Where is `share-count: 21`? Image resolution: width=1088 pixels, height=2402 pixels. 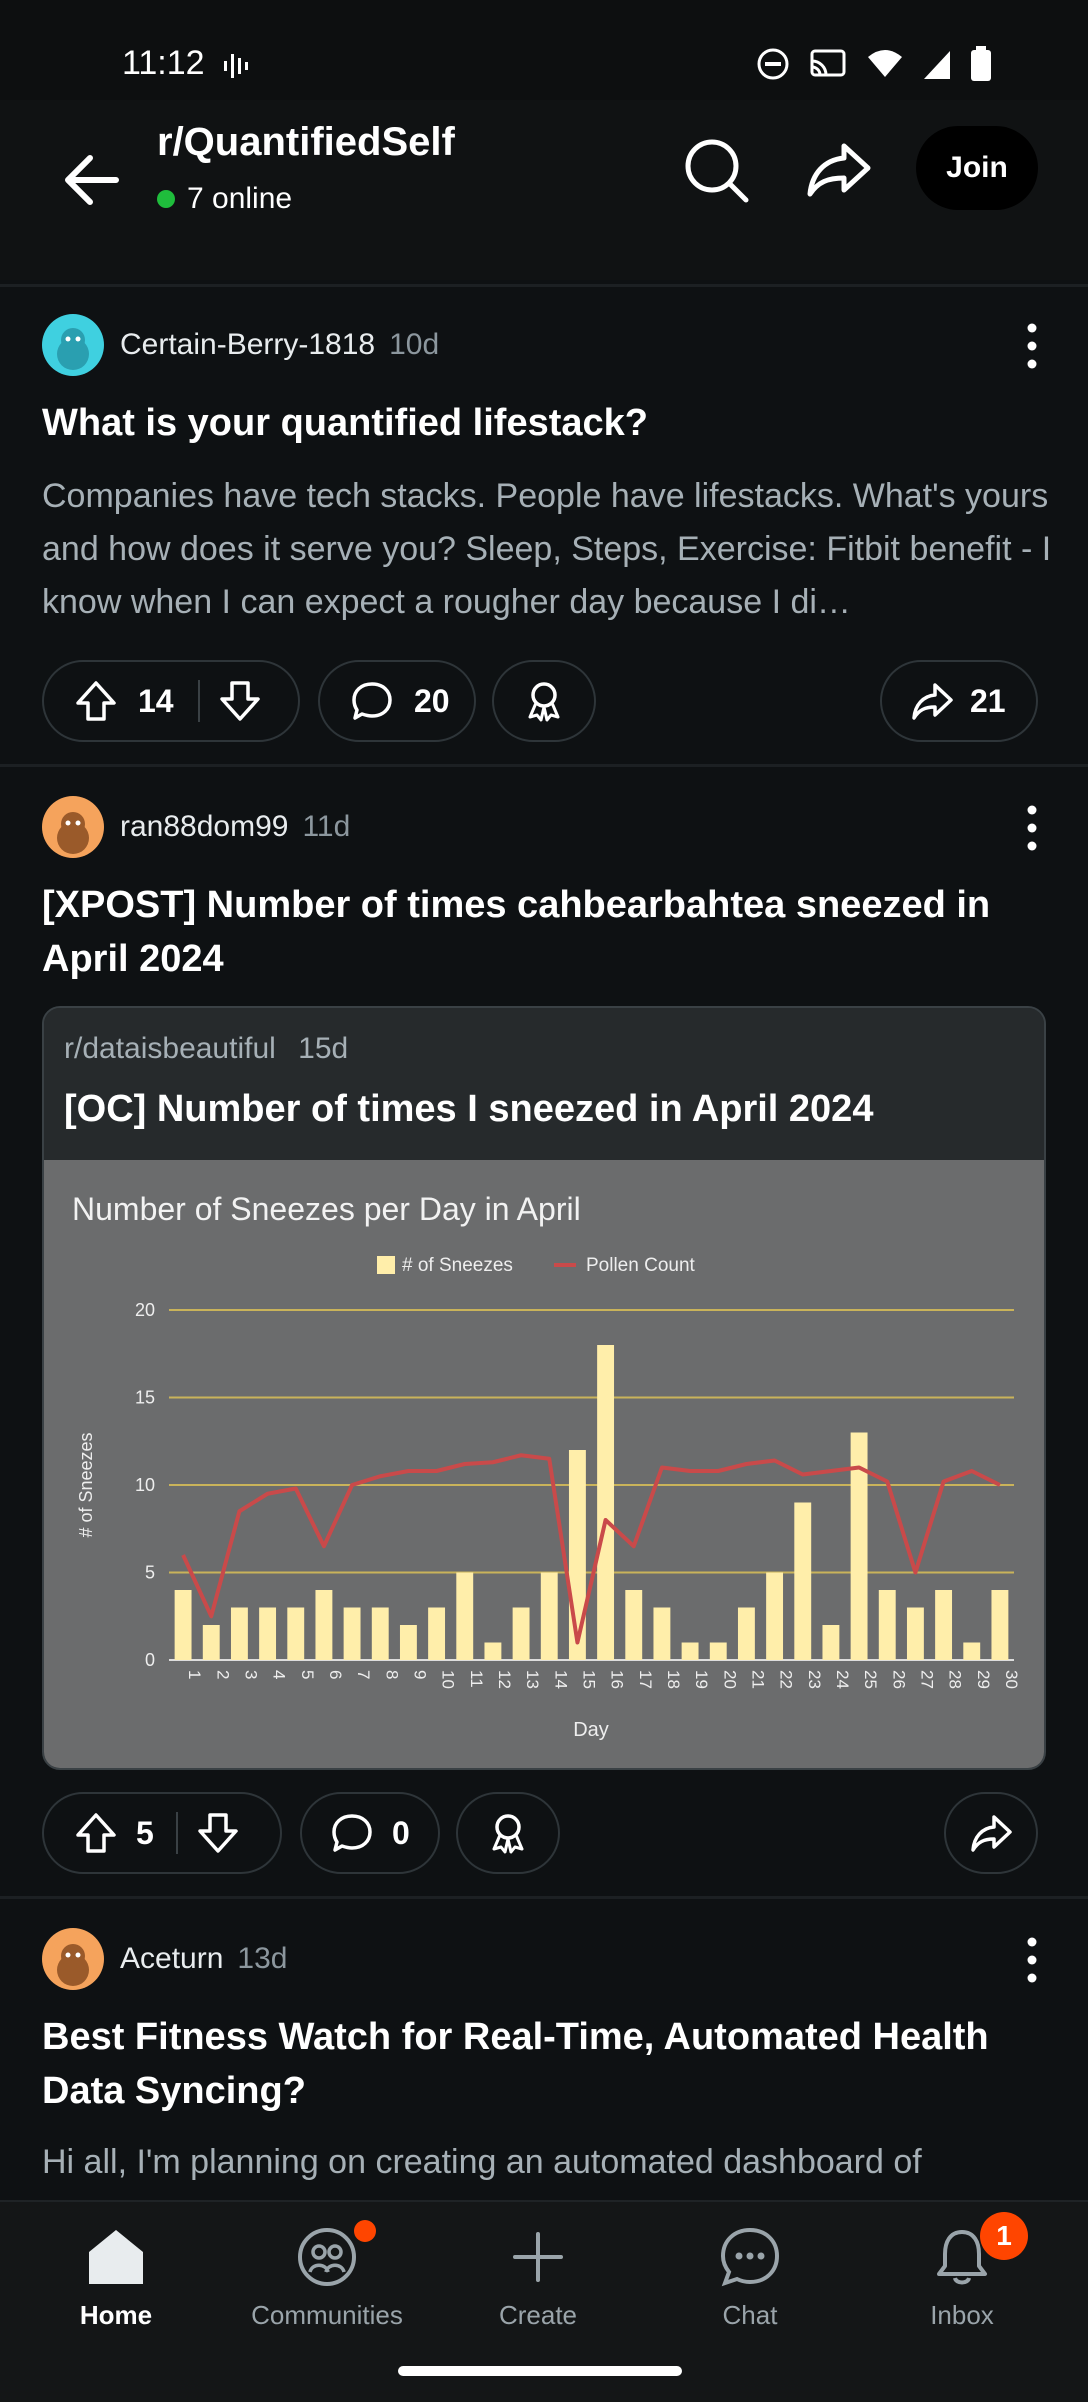
share-count: 21 is located at coordinates (988, 700).